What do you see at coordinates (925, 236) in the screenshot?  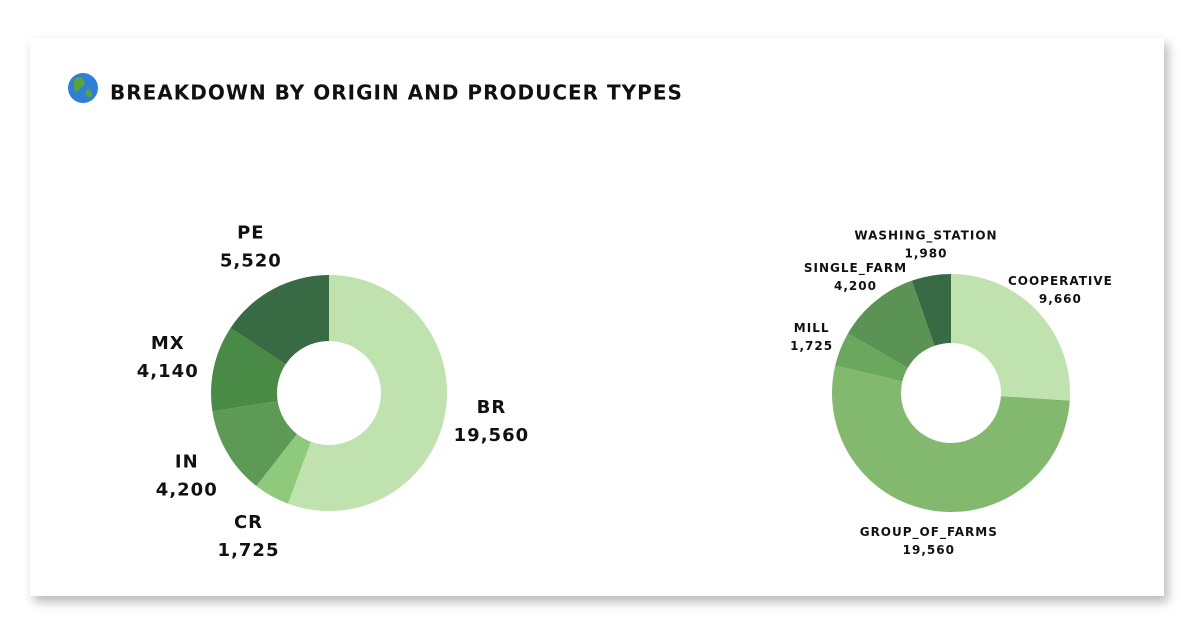 I see `slice-label: WASHING_STATION` at bounding box center [925, 236].